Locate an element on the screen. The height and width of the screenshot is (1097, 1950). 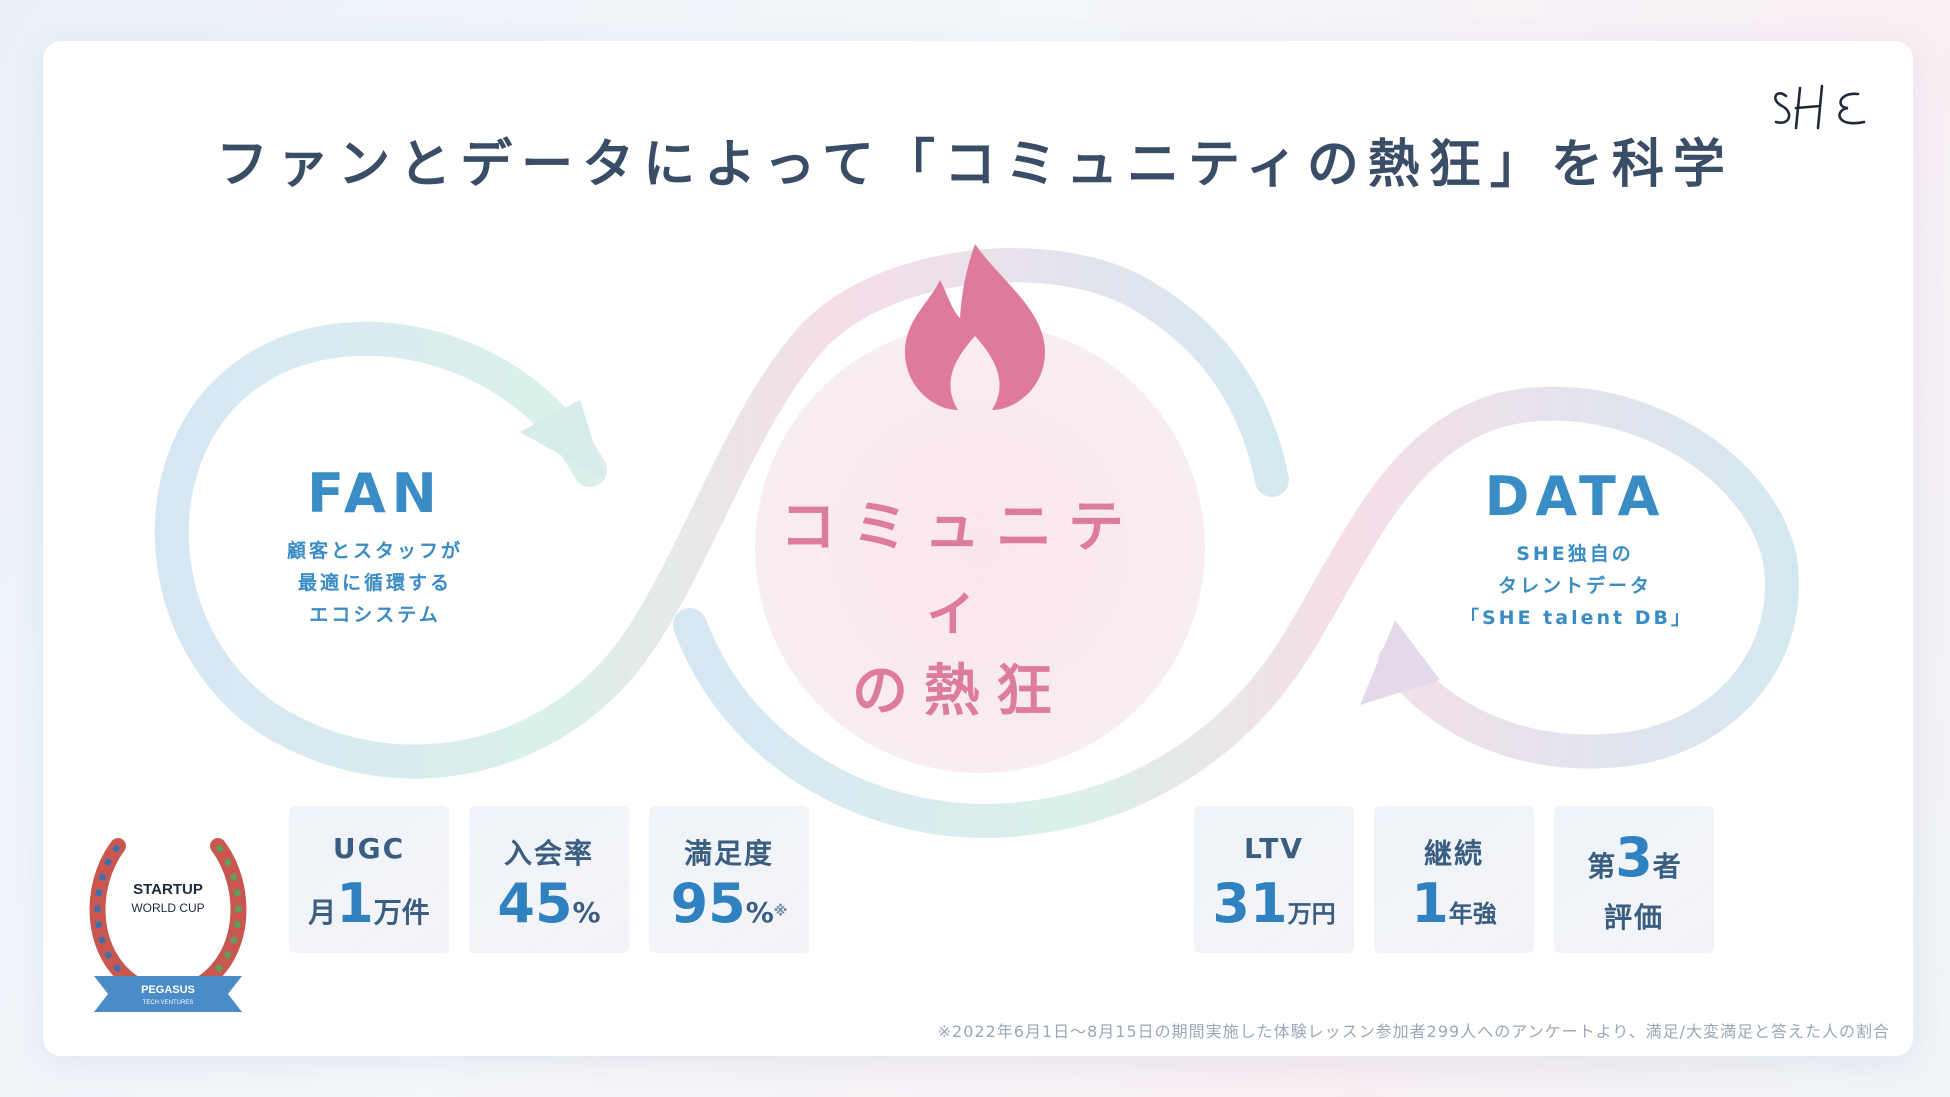
fan-line: エコシステム is located at coordinates (375, 615).